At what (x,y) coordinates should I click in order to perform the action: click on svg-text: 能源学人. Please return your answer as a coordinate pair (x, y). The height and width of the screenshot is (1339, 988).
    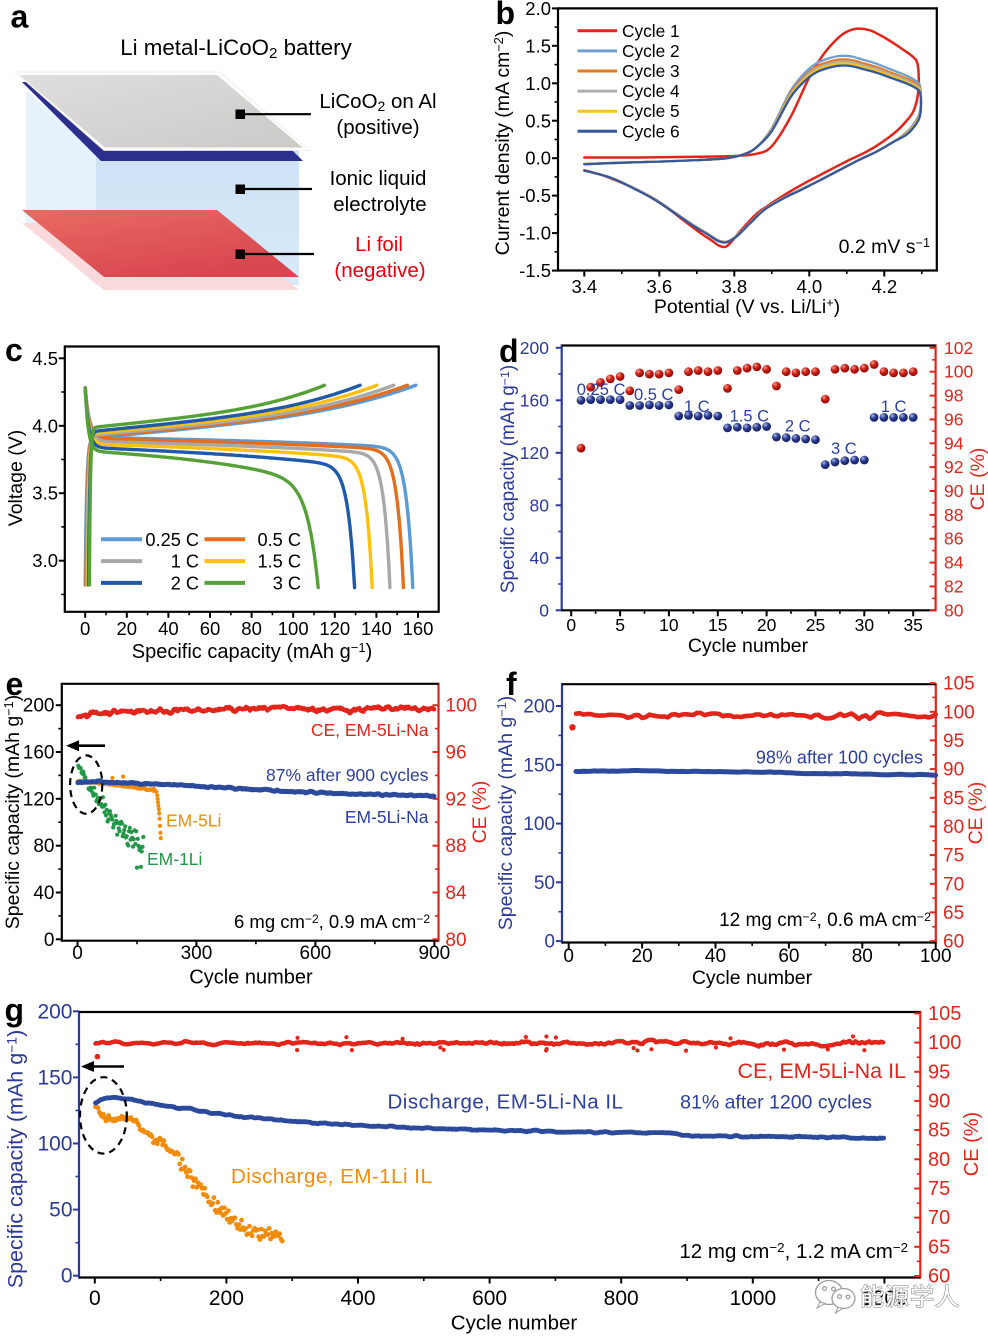
    Looking at the image, I should click on (910, 1297).